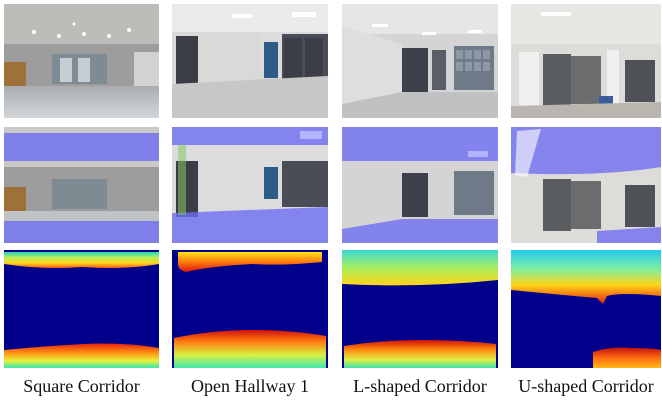  What do you see at coordinates (420, 386) in the screenshot?
I see `caption-l-shaped-corridor: L-shaped Corridor` at bounding box center [420, 386].